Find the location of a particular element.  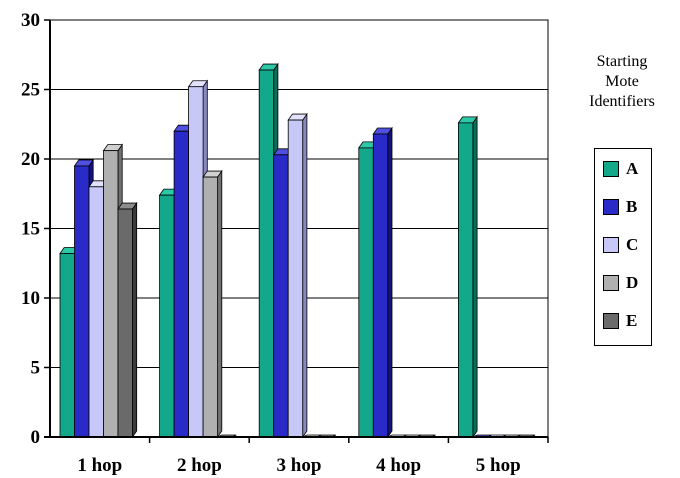

x-tick-label: 4 hop is located at coordinates (398, 465).